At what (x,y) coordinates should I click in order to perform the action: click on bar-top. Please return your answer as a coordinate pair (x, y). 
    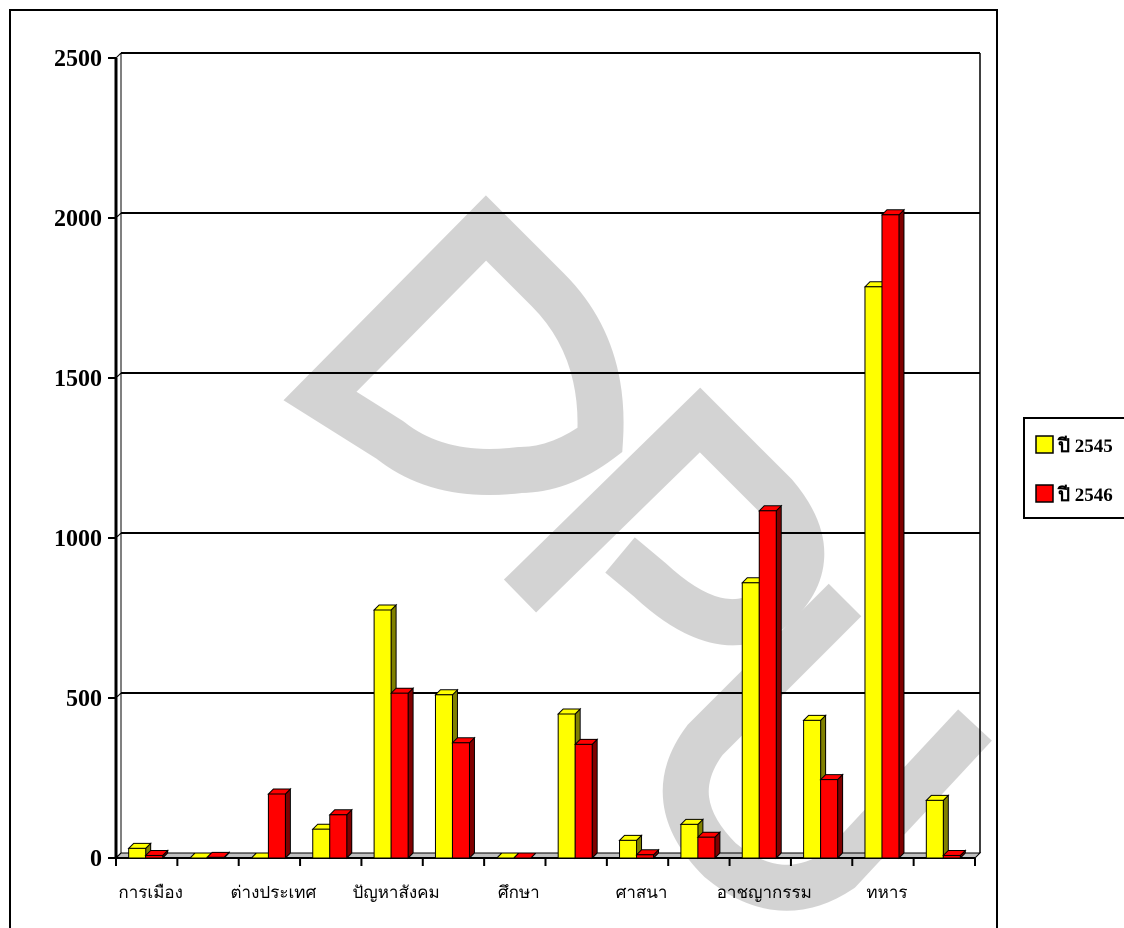
    Looking at the image, I should click on (525, 855).